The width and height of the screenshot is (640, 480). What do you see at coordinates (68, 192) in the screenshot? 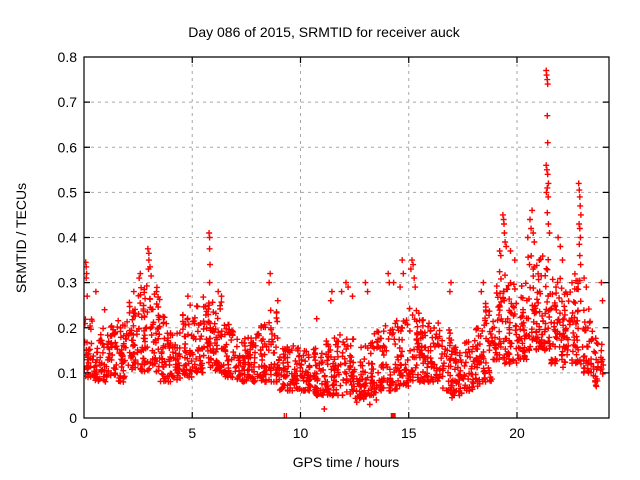
I see `y-tick-label: 0.5` at bounding box center [68, 192].